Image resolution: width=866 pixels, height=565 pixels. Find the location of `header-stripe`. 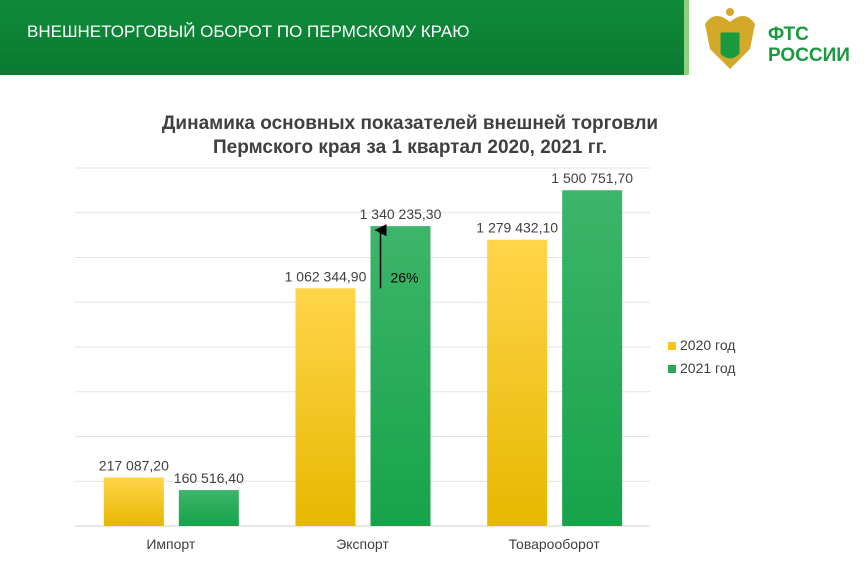

header-stripe is located at coordinates (686, 37).